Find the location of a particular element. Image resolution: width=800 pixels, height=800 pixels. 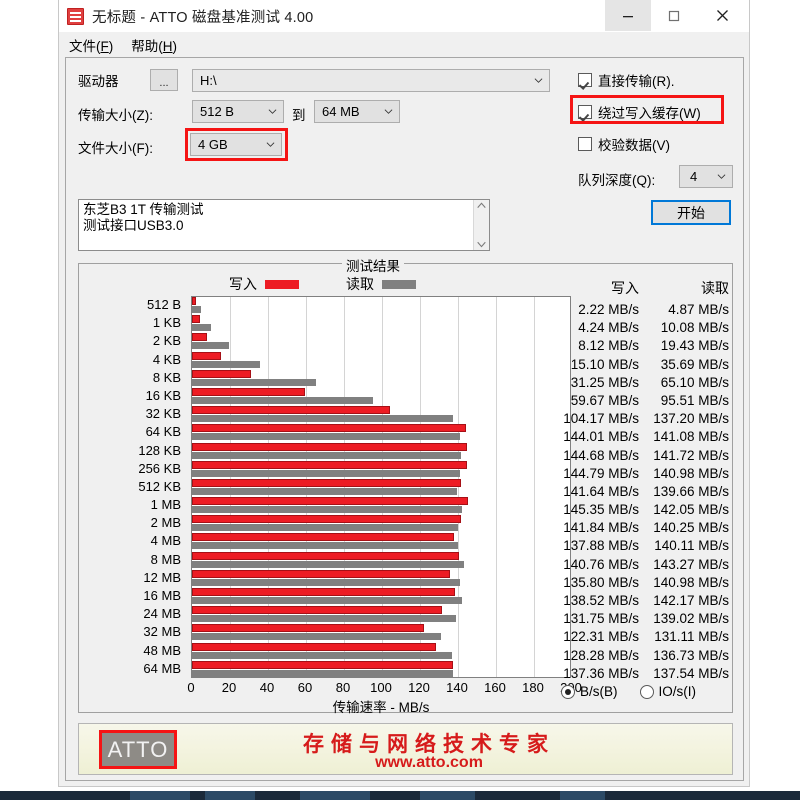

atto-banner: ATTO 存储与网络技术专家 www.atto.com is located at coordinates (405, 749).